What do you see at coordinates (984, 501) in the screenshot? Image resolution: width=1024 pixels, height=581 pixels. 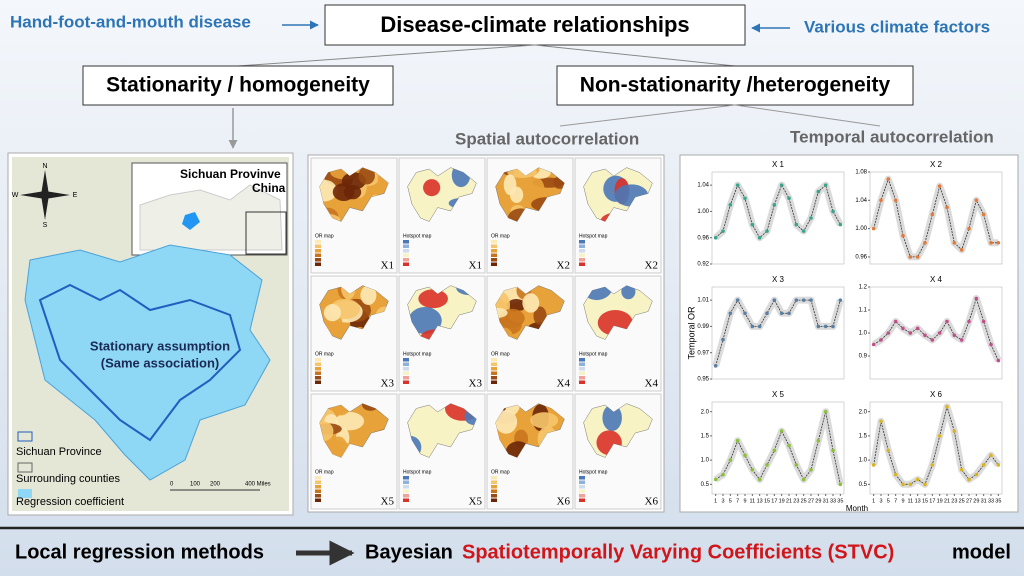 I see `x-tick-label: 31` at bounding box center [984, 501].